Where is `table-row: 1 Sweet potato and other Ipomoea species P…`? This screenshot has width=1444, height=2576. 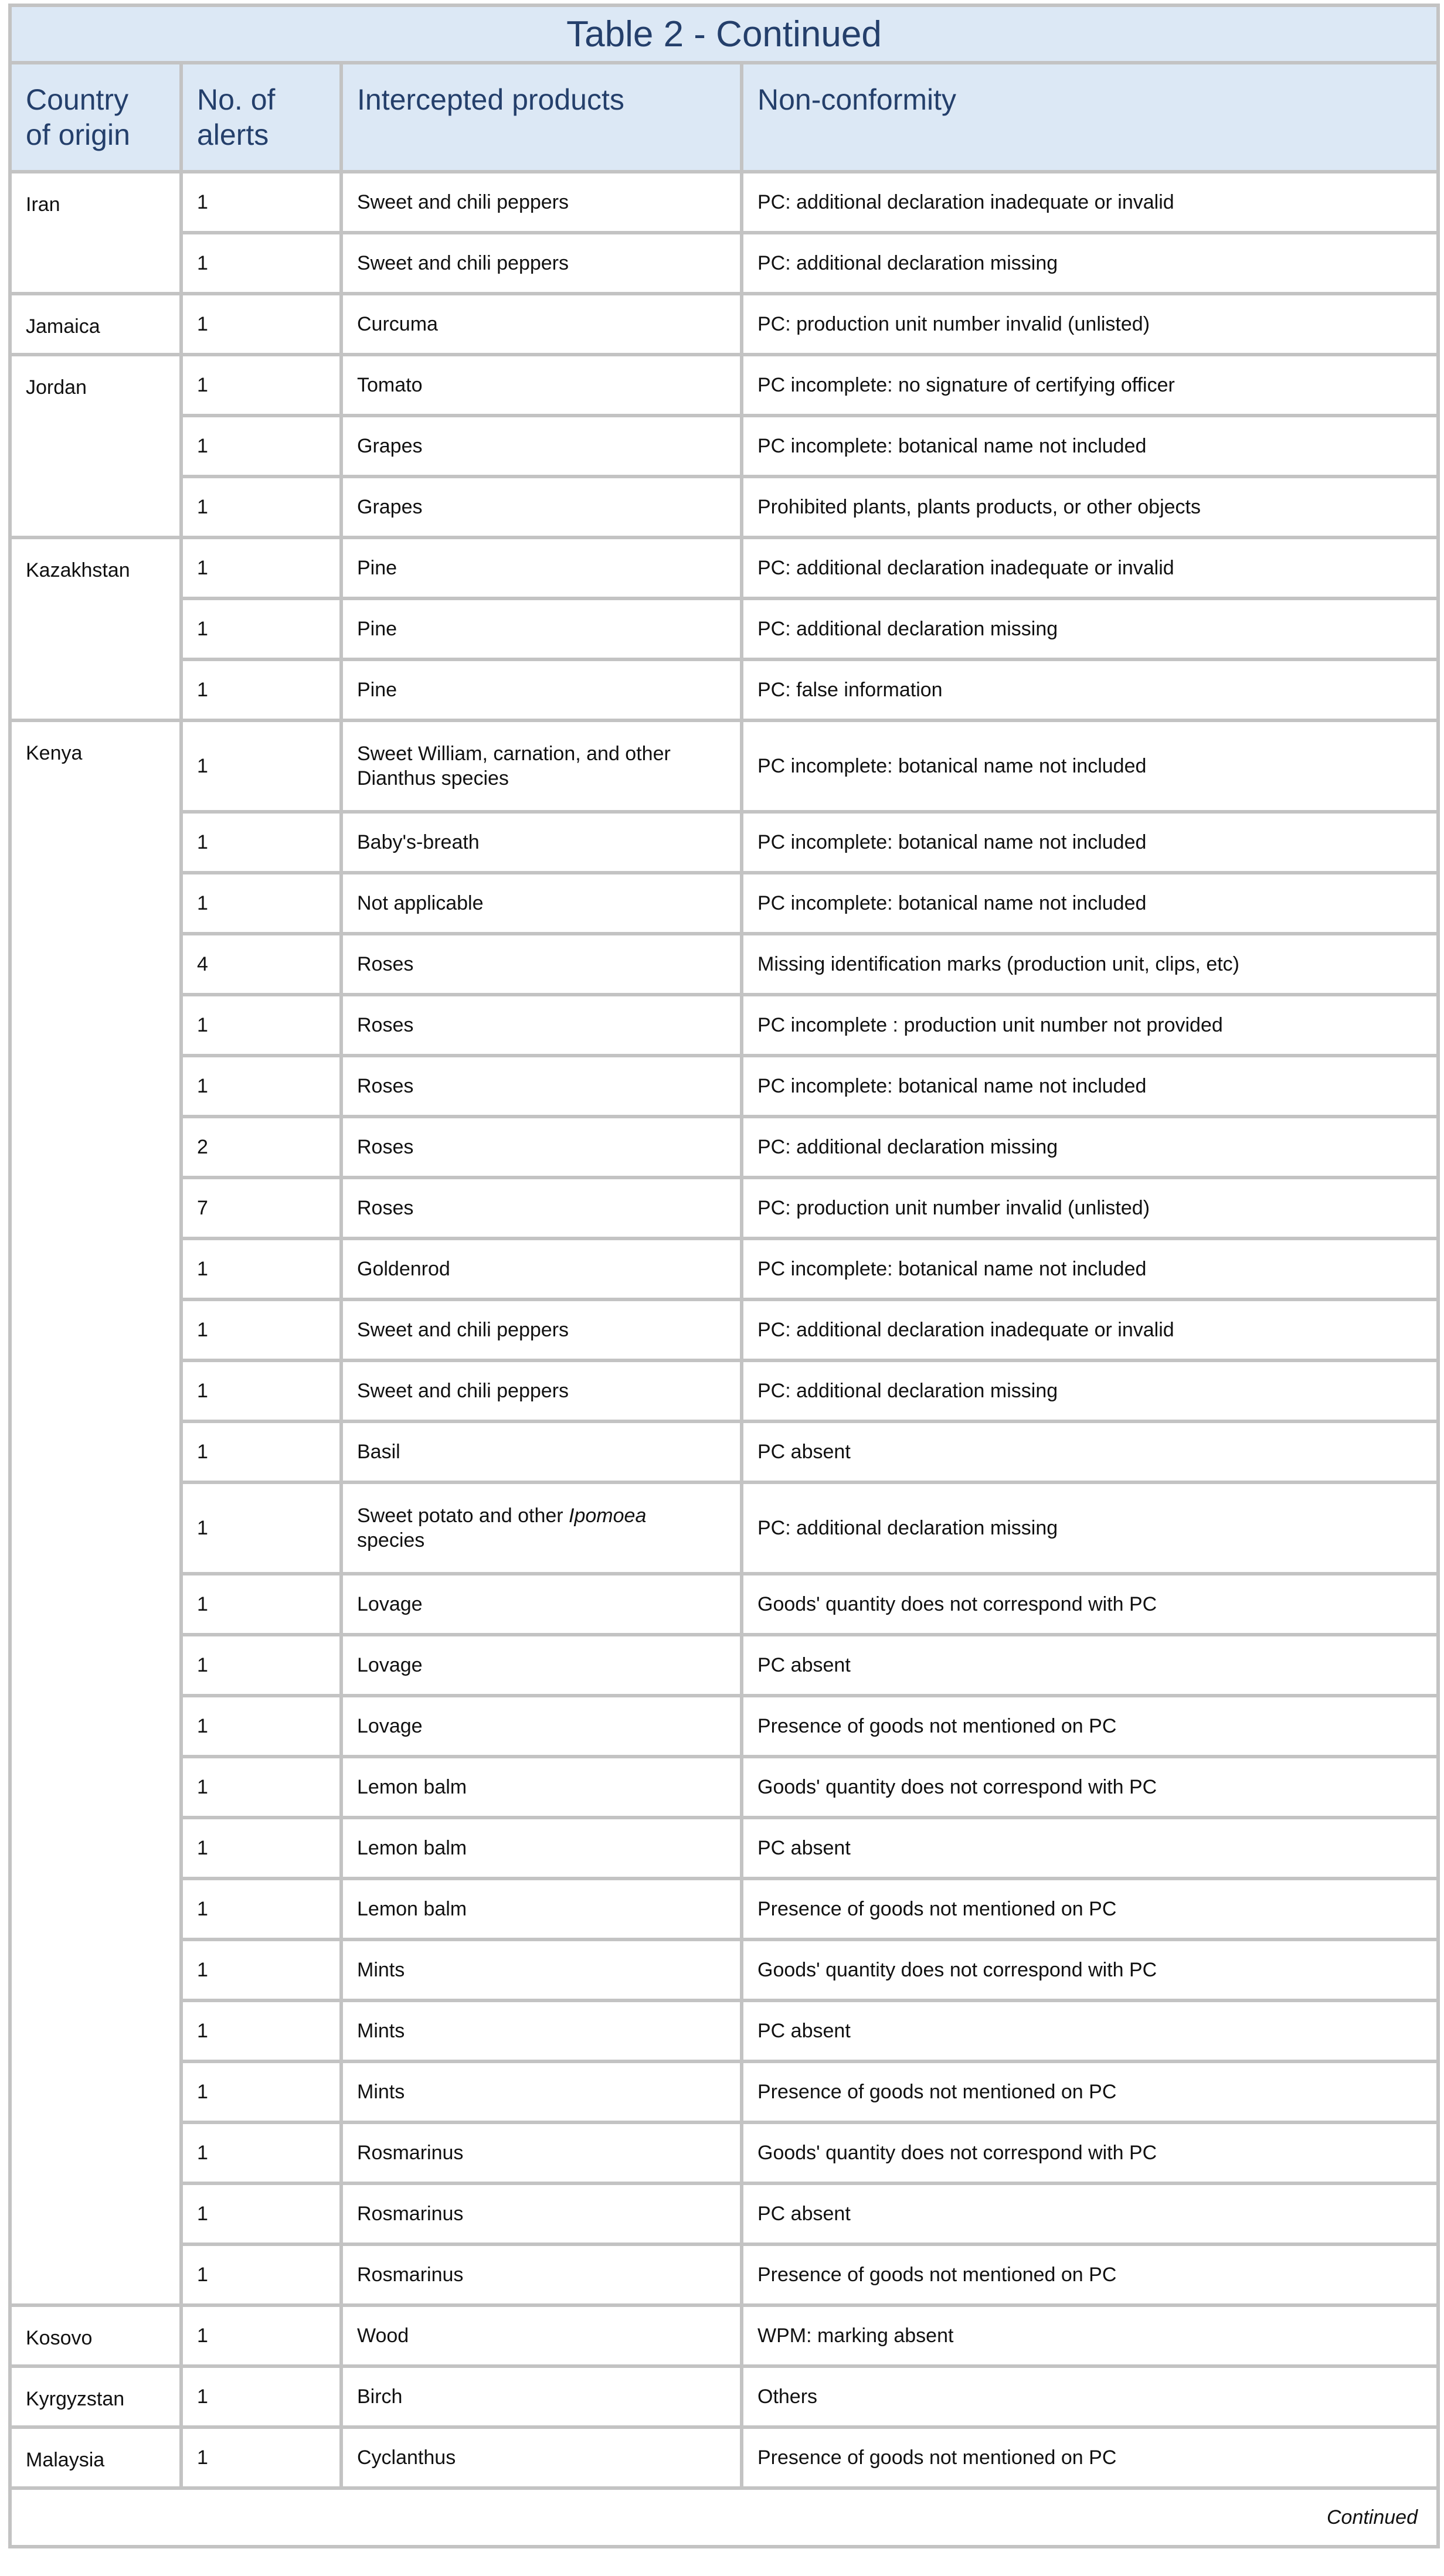
table-row: 1 Sweet potato and other Ipomoea species P… is located at coordinates (725, 1528).